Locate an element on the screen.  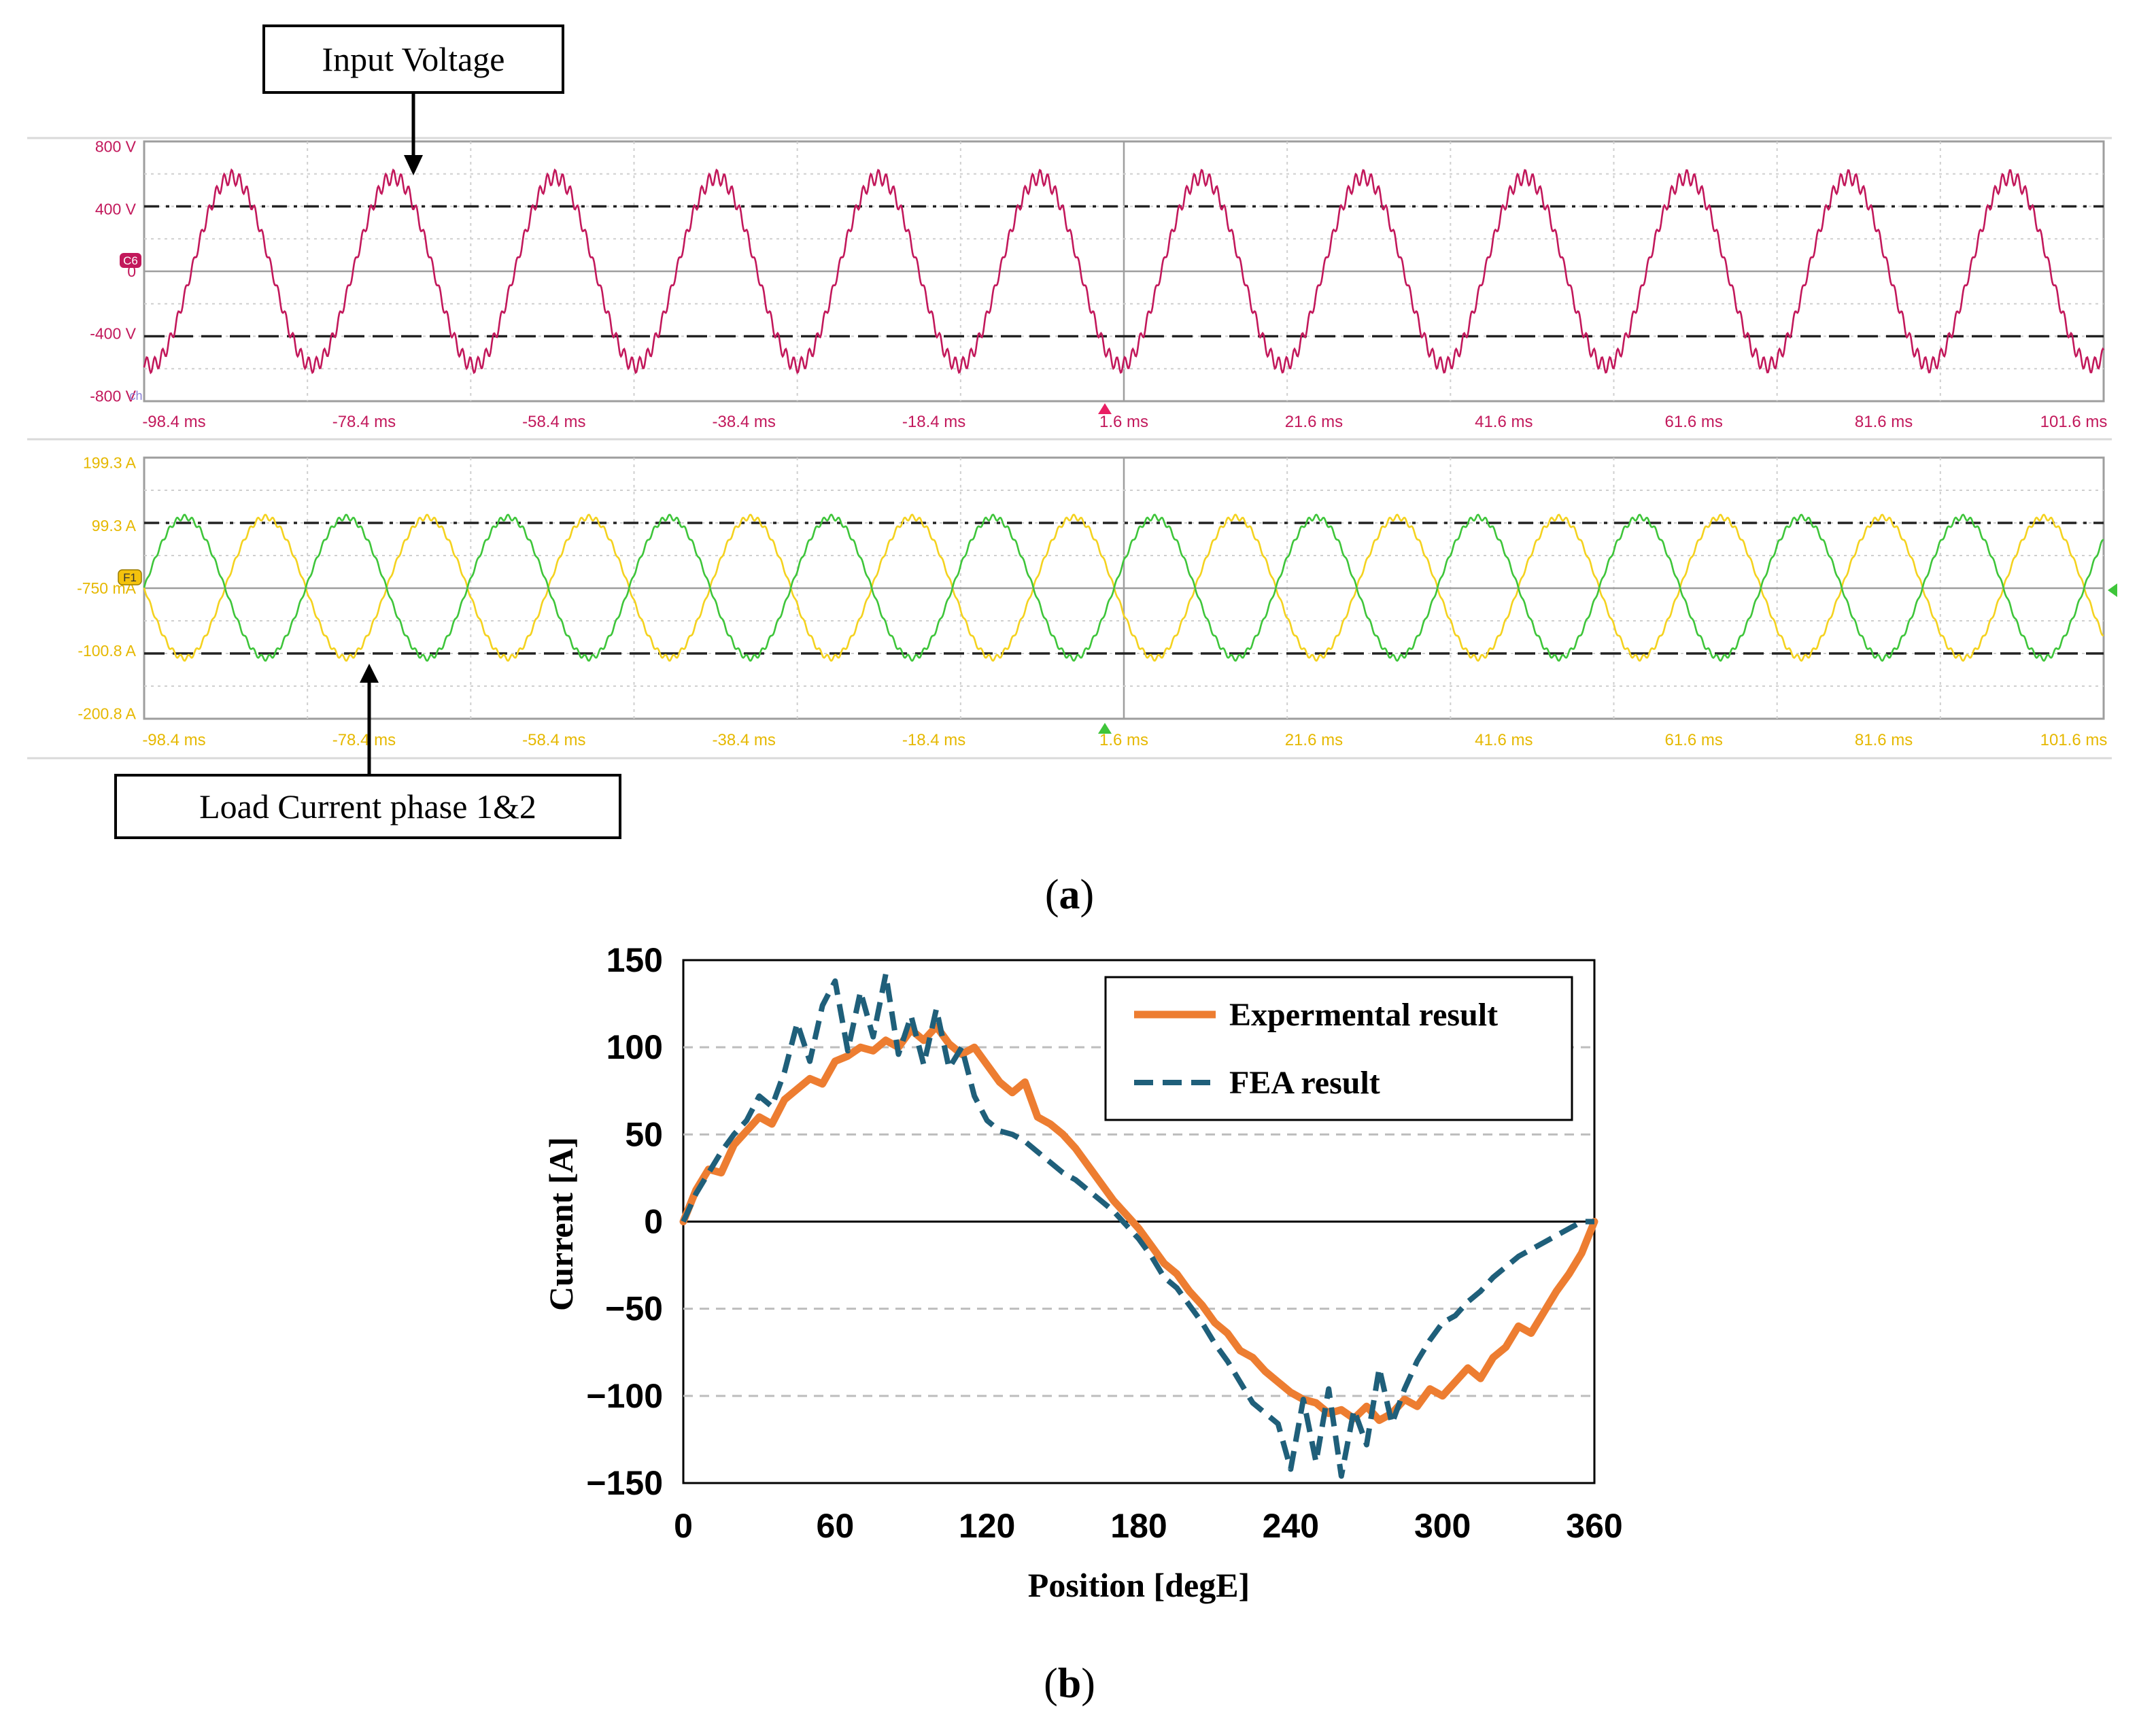
current-level-marker is located at coordinates (2112, 590).